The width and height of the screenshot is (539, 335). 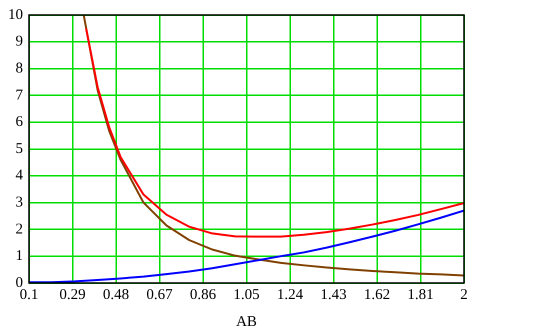 What do you see at coordinates (20, 122) in the screenshot?
I see `y-tick-label: 6` at bounding box center [20, 122].